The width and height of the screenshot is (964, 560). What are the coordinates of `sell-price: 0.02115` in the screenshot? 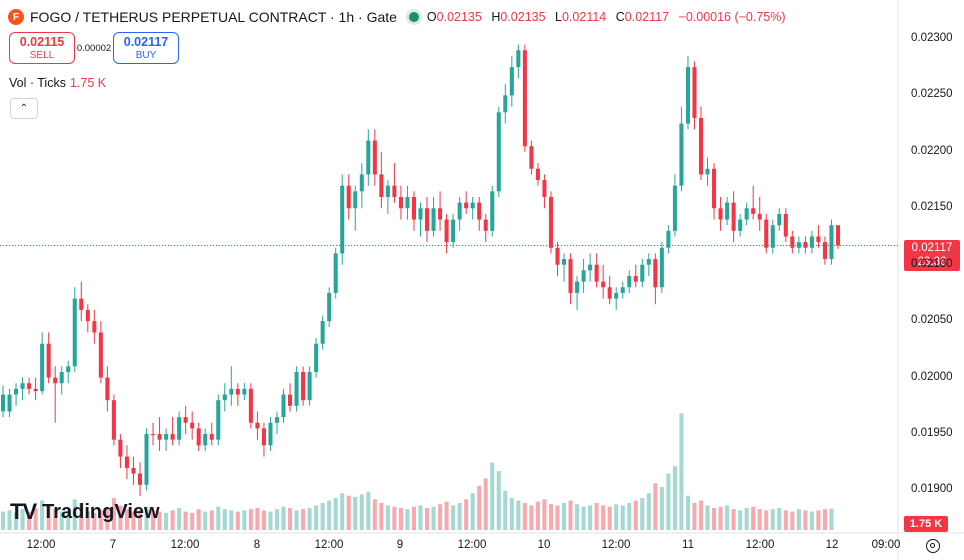 It's located at (42, 42).